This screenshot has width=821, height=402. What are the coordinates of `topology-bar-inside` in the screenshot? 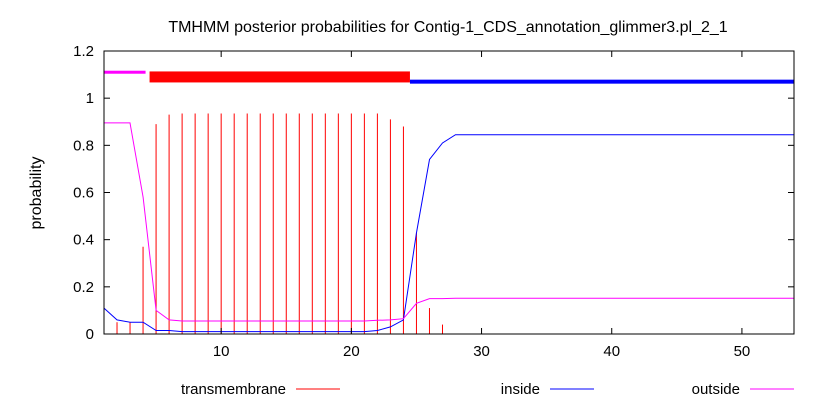 It's located at (601, 81).